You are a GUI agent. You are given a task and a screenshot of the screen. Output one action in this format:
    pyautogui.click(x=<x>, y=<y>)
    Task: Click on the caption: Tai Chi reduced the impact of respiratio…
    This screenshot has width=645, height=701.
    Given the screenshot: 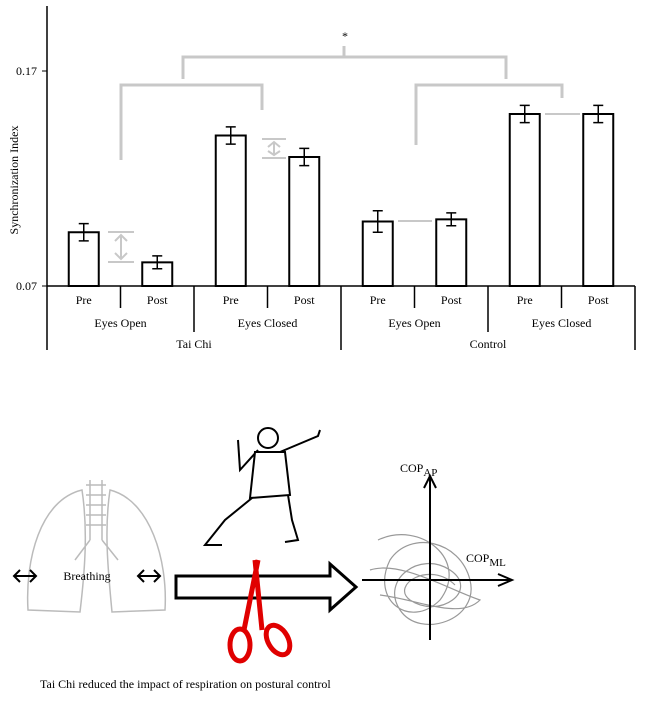 What is the action you would take?
    pyautogui.click(x=185, y=684)
    